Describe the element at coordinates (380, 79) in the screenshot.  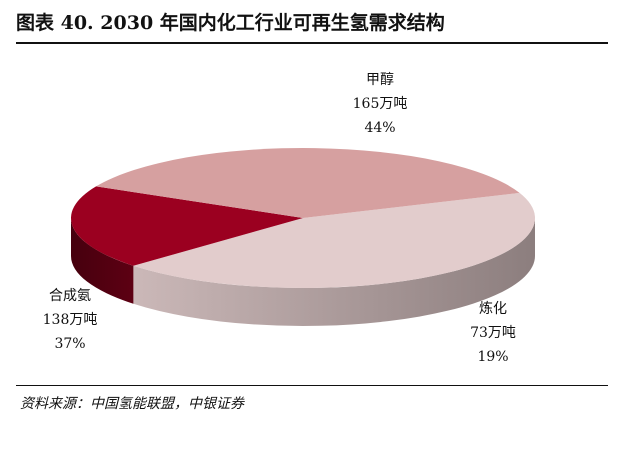
I see `label-methanol-name: 甲醇` at that location.